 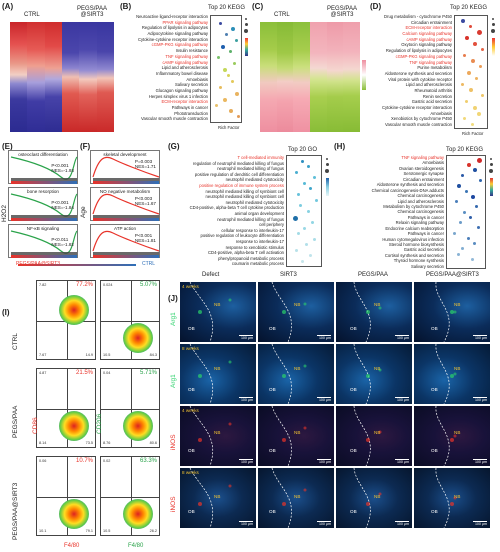 What do you see at coordinates (136, 546) in the screenshot?
I see `x-axis-label: F4/80` at bounding box center [136, 546].